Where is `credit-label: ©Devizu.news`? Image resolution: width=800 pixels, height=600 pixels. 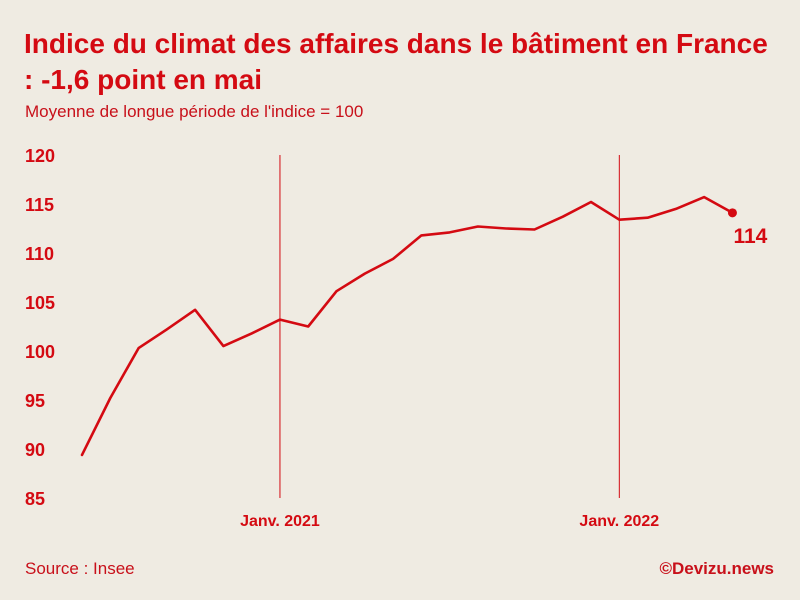 credit-label: ©Devizu.news is located at coordinates (716, 568).